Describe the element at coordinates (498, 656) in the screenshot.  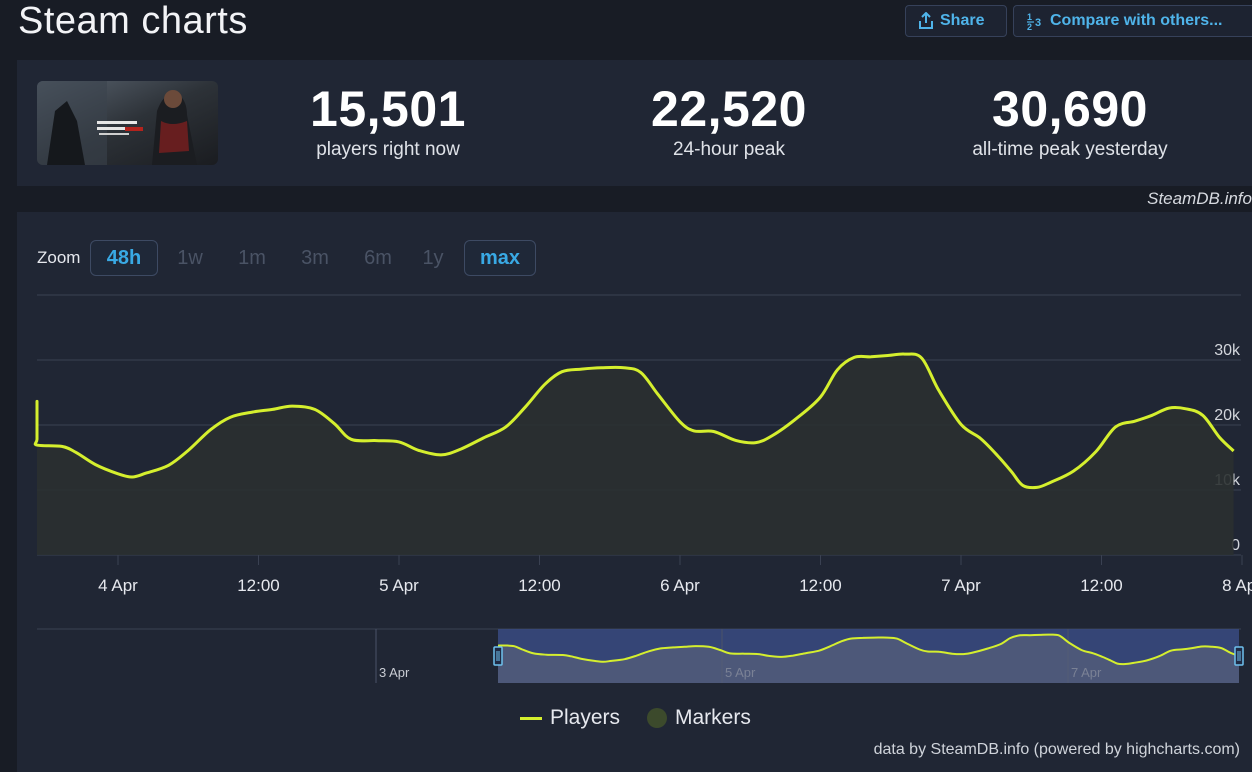
I see `navigator-left-handle` at that location.